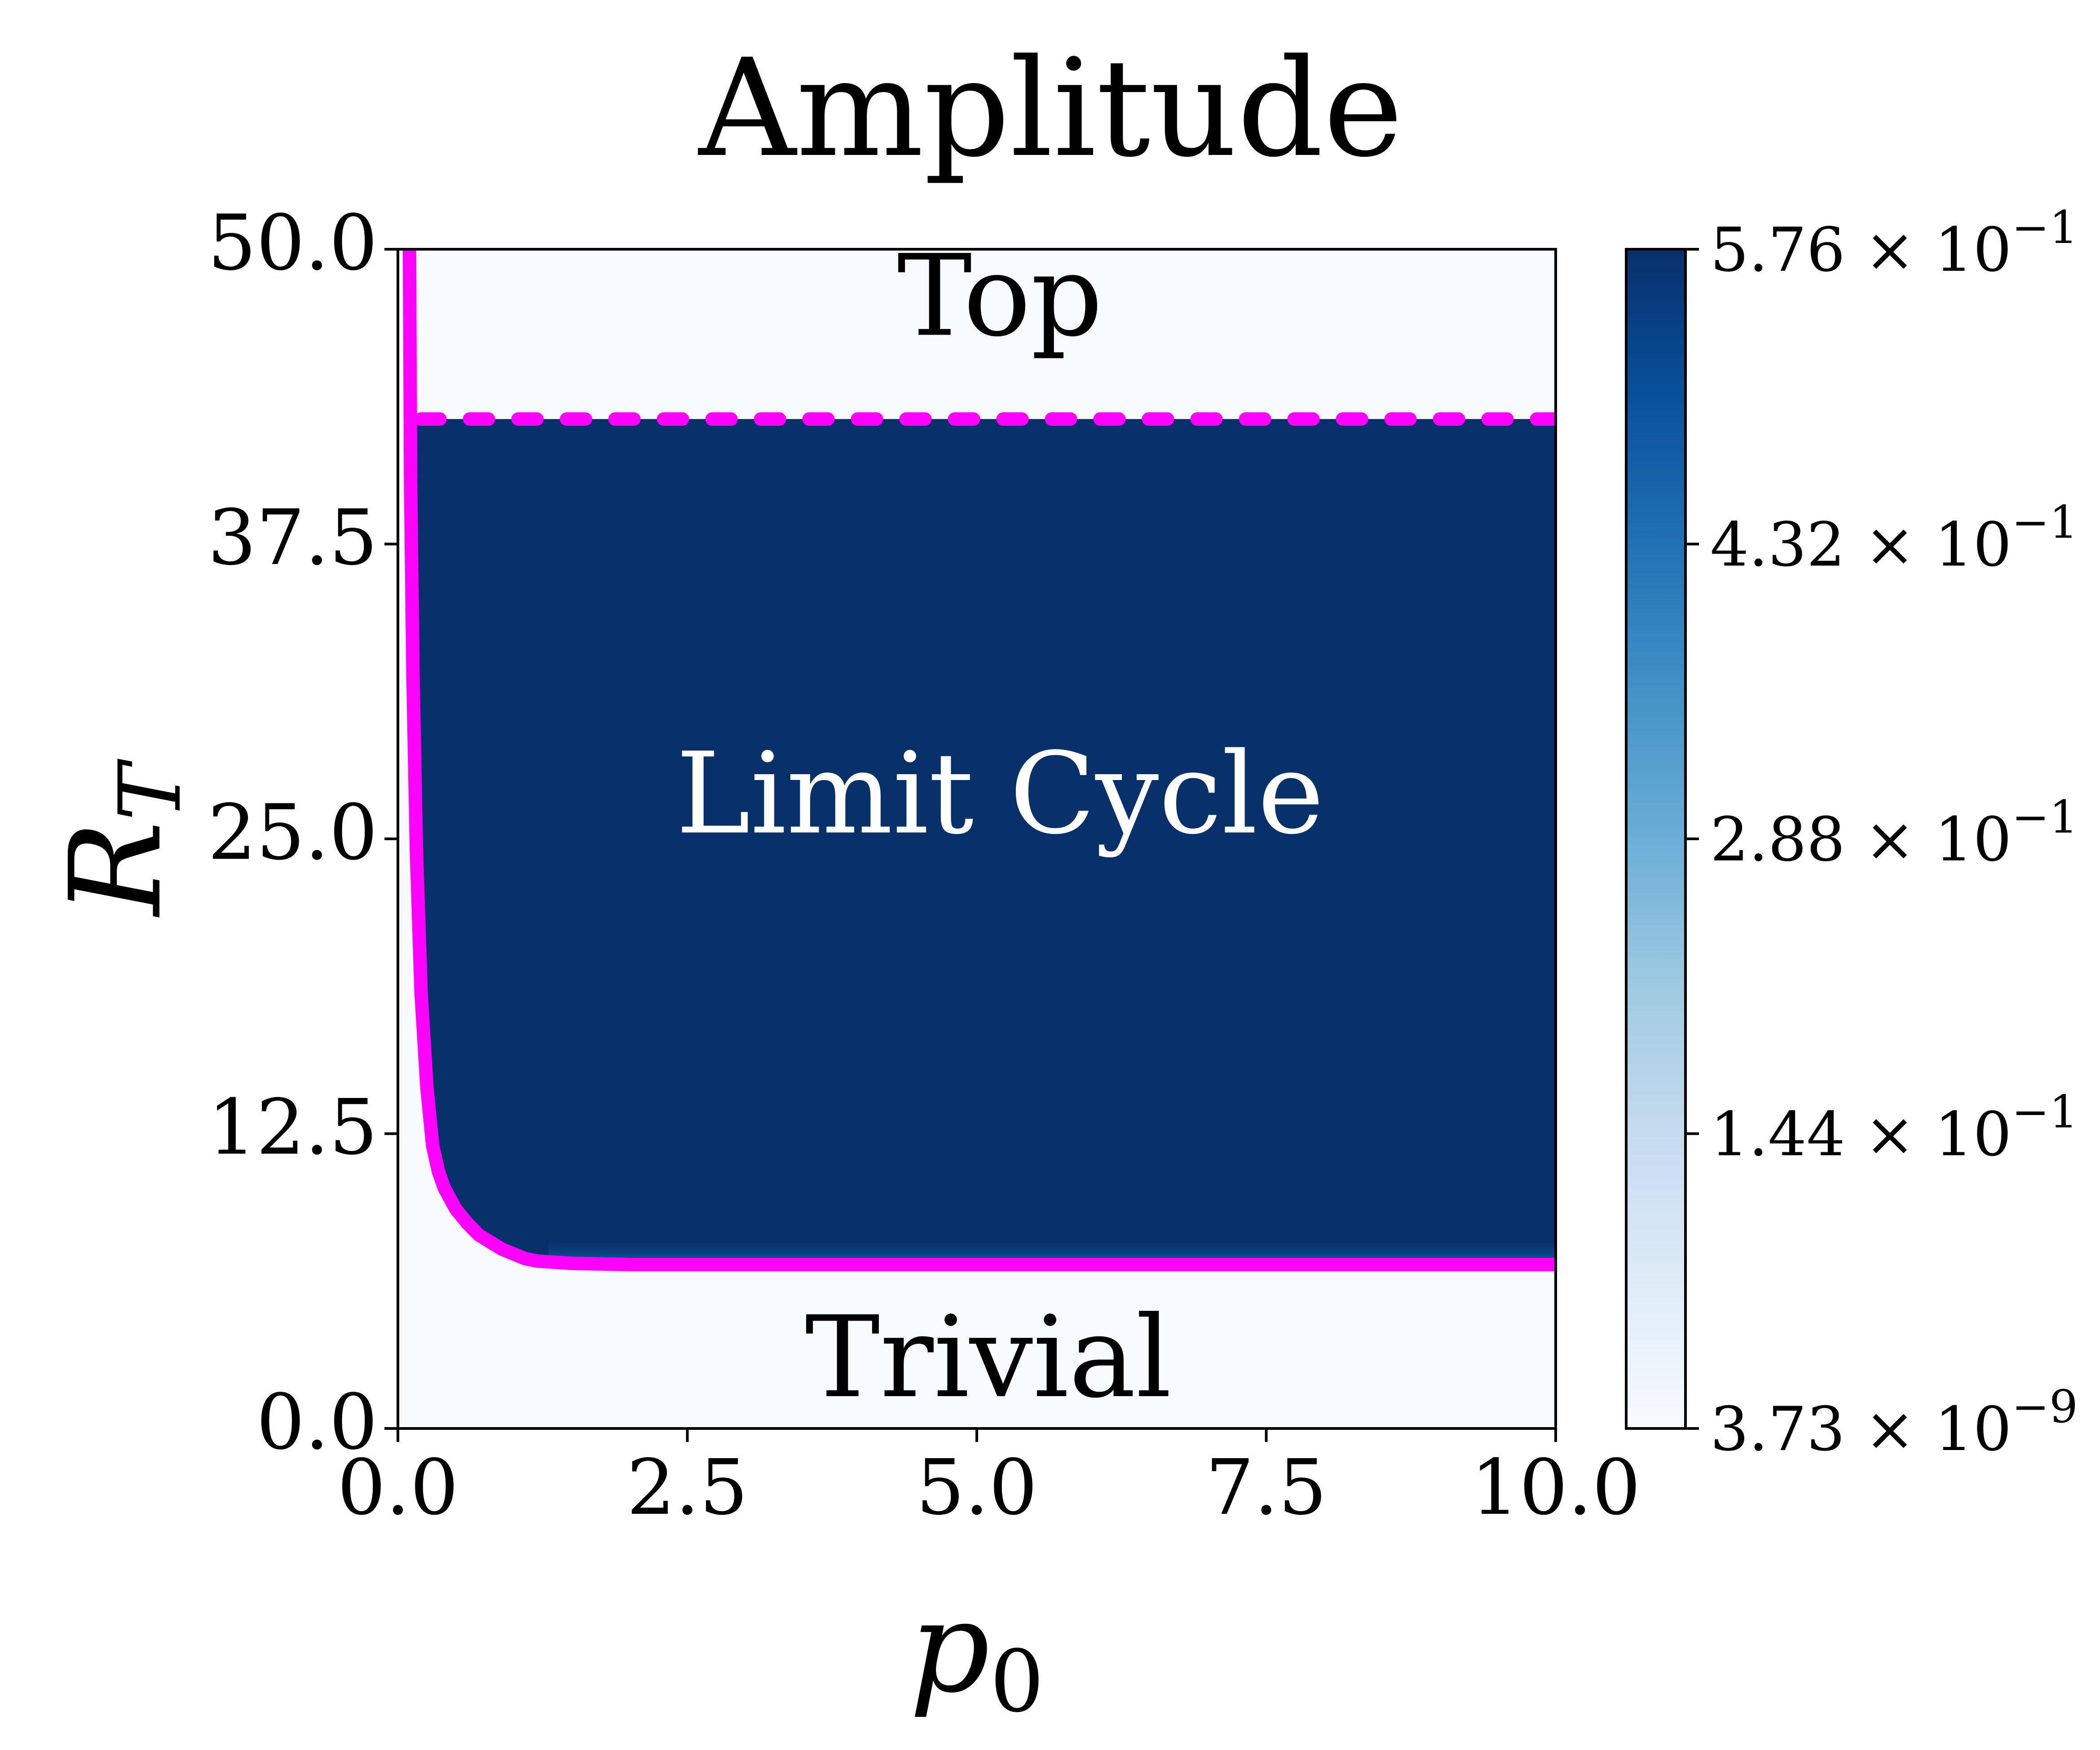  I want to click on colorbar-tick-label: 3.73 × 10⁻⁹, so click(1894, 1422).